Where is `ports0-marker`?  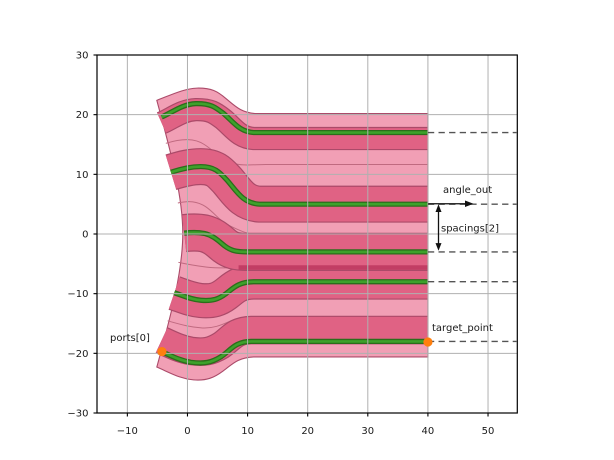 ports0-marker is located at coordinates (162, 351).